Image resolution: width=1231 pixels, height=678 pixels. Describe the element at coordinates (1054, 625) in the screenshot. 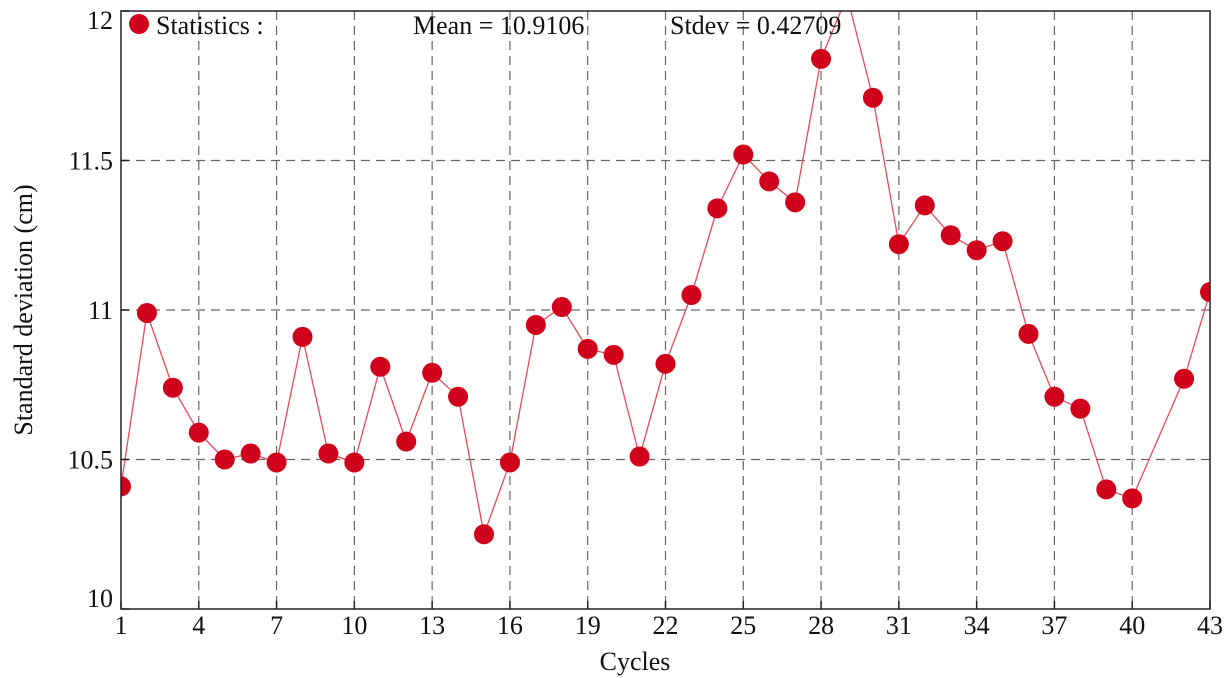

I see `x-tick-label: 37` at that location.